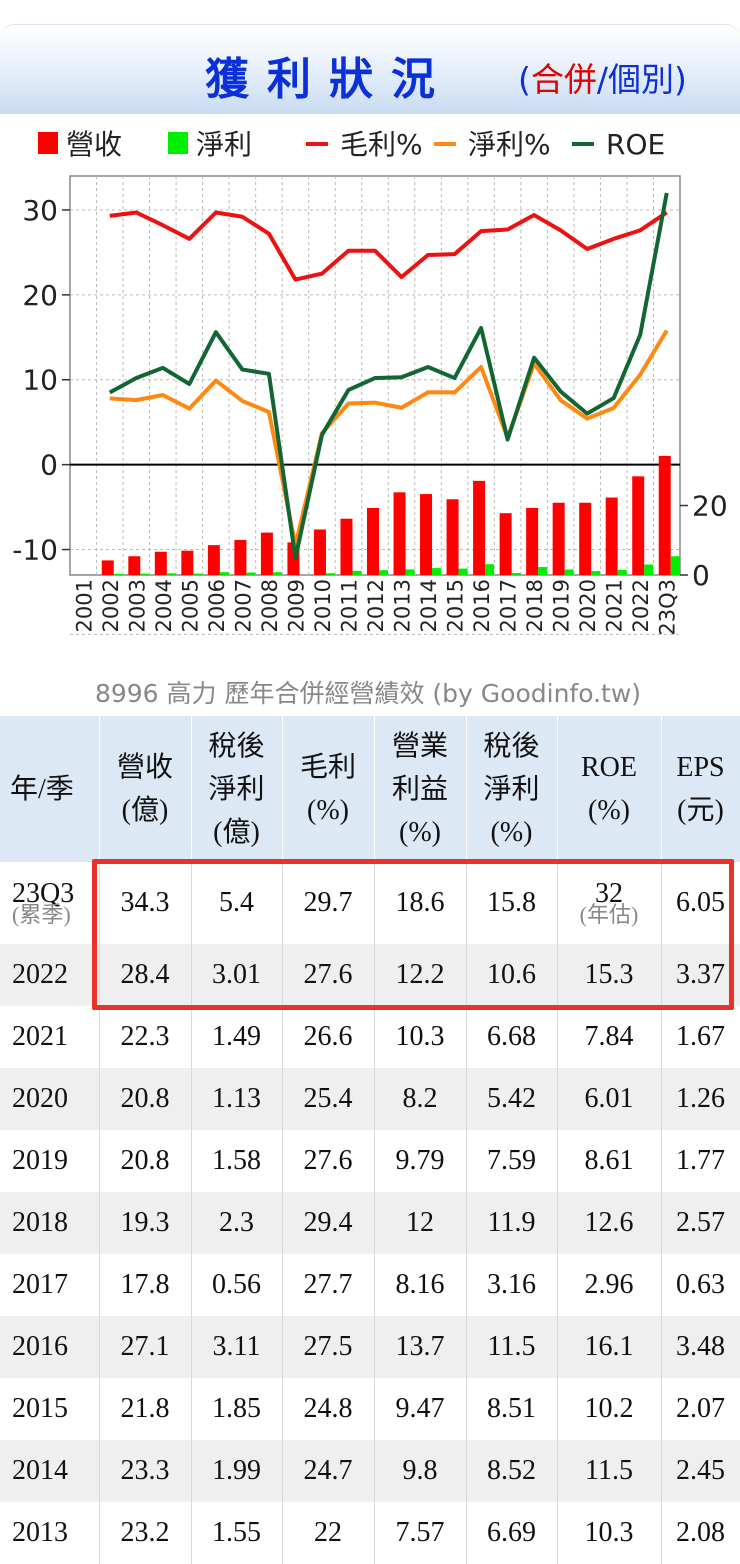  I want to click on x-tick-label: 2021, so click(615, 605).